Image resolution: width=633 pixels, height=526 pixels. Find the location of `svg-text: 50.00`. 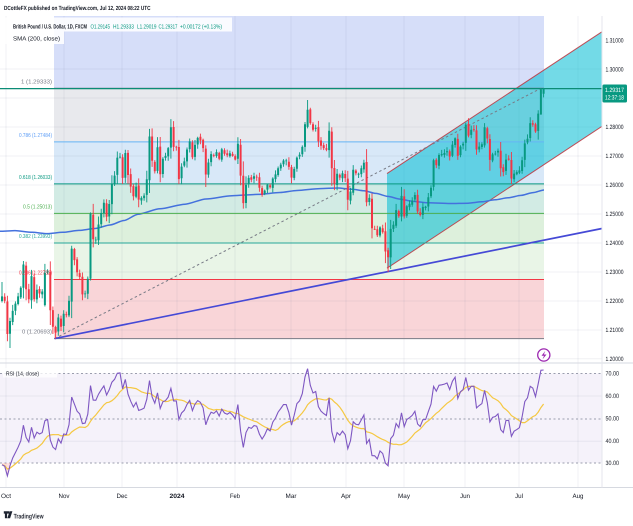

svg-text: 50.00 is located at coordinates (613, 418).